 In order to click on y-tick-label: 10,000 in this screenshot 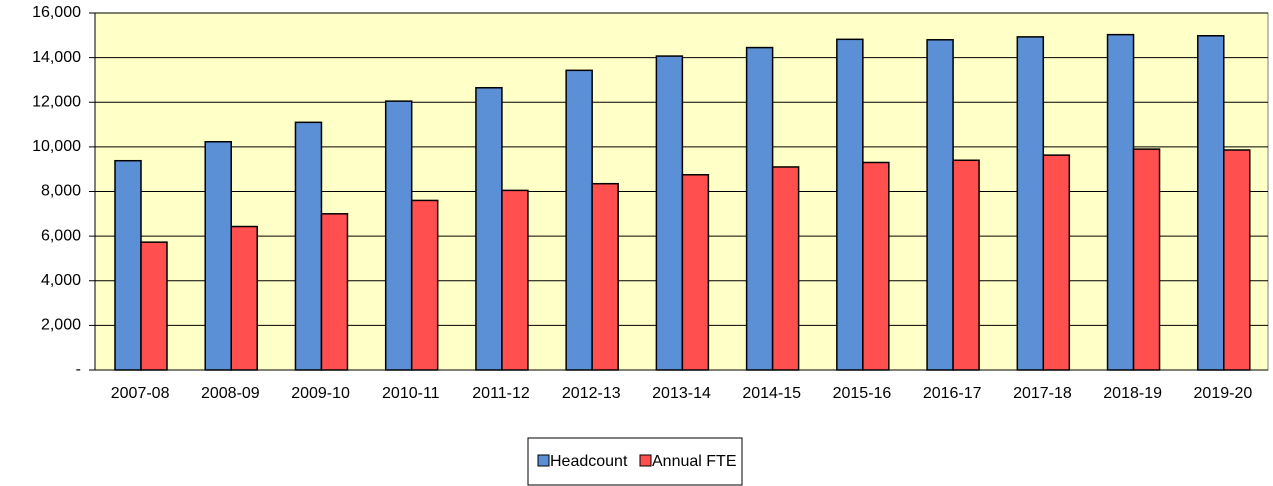, I will do `click(56, 146)`.